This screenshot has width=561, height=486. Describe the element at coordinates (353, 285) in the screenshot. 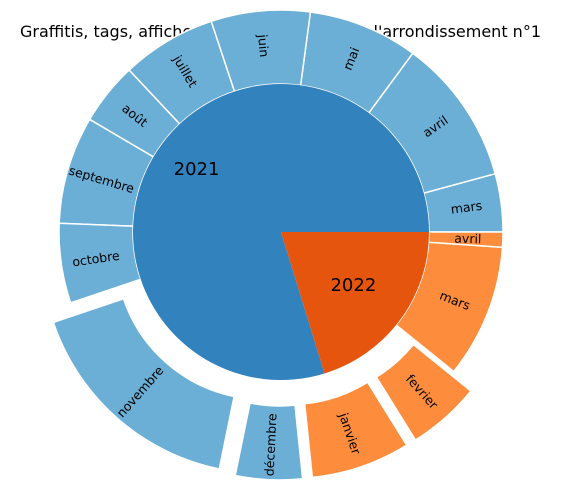

I see `inner-label-2022: 2022` at that location.